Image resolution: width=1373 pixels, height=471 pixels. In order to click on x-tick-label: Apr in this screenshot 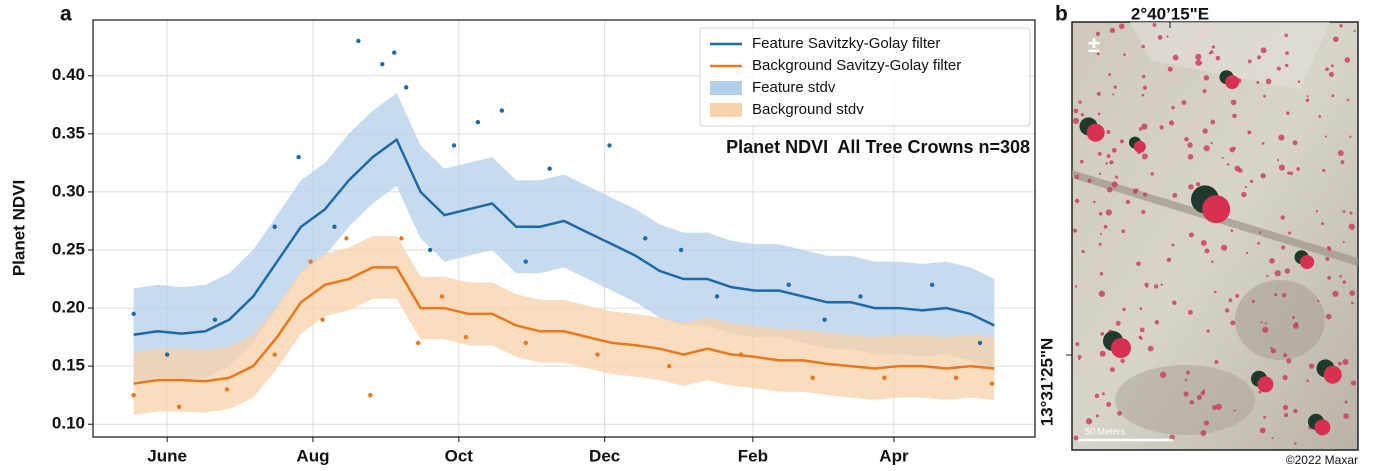, I will do `click(894, 455)`.